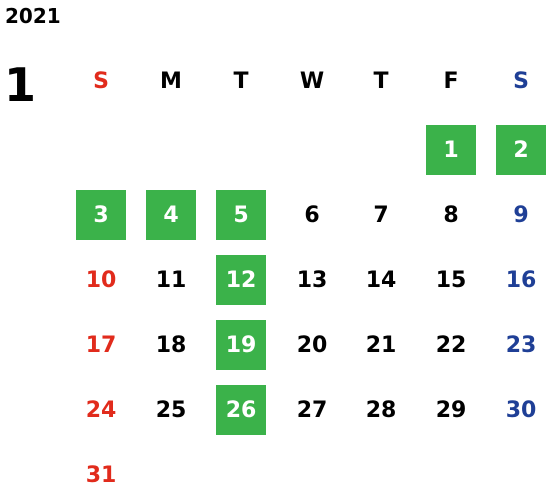 The width and height of the screenshot is (548, 503). What do you see at coordinates (451, 280) in the screenshot?
I see `calendar-day-15: 15` at bounding box center [451, 280].